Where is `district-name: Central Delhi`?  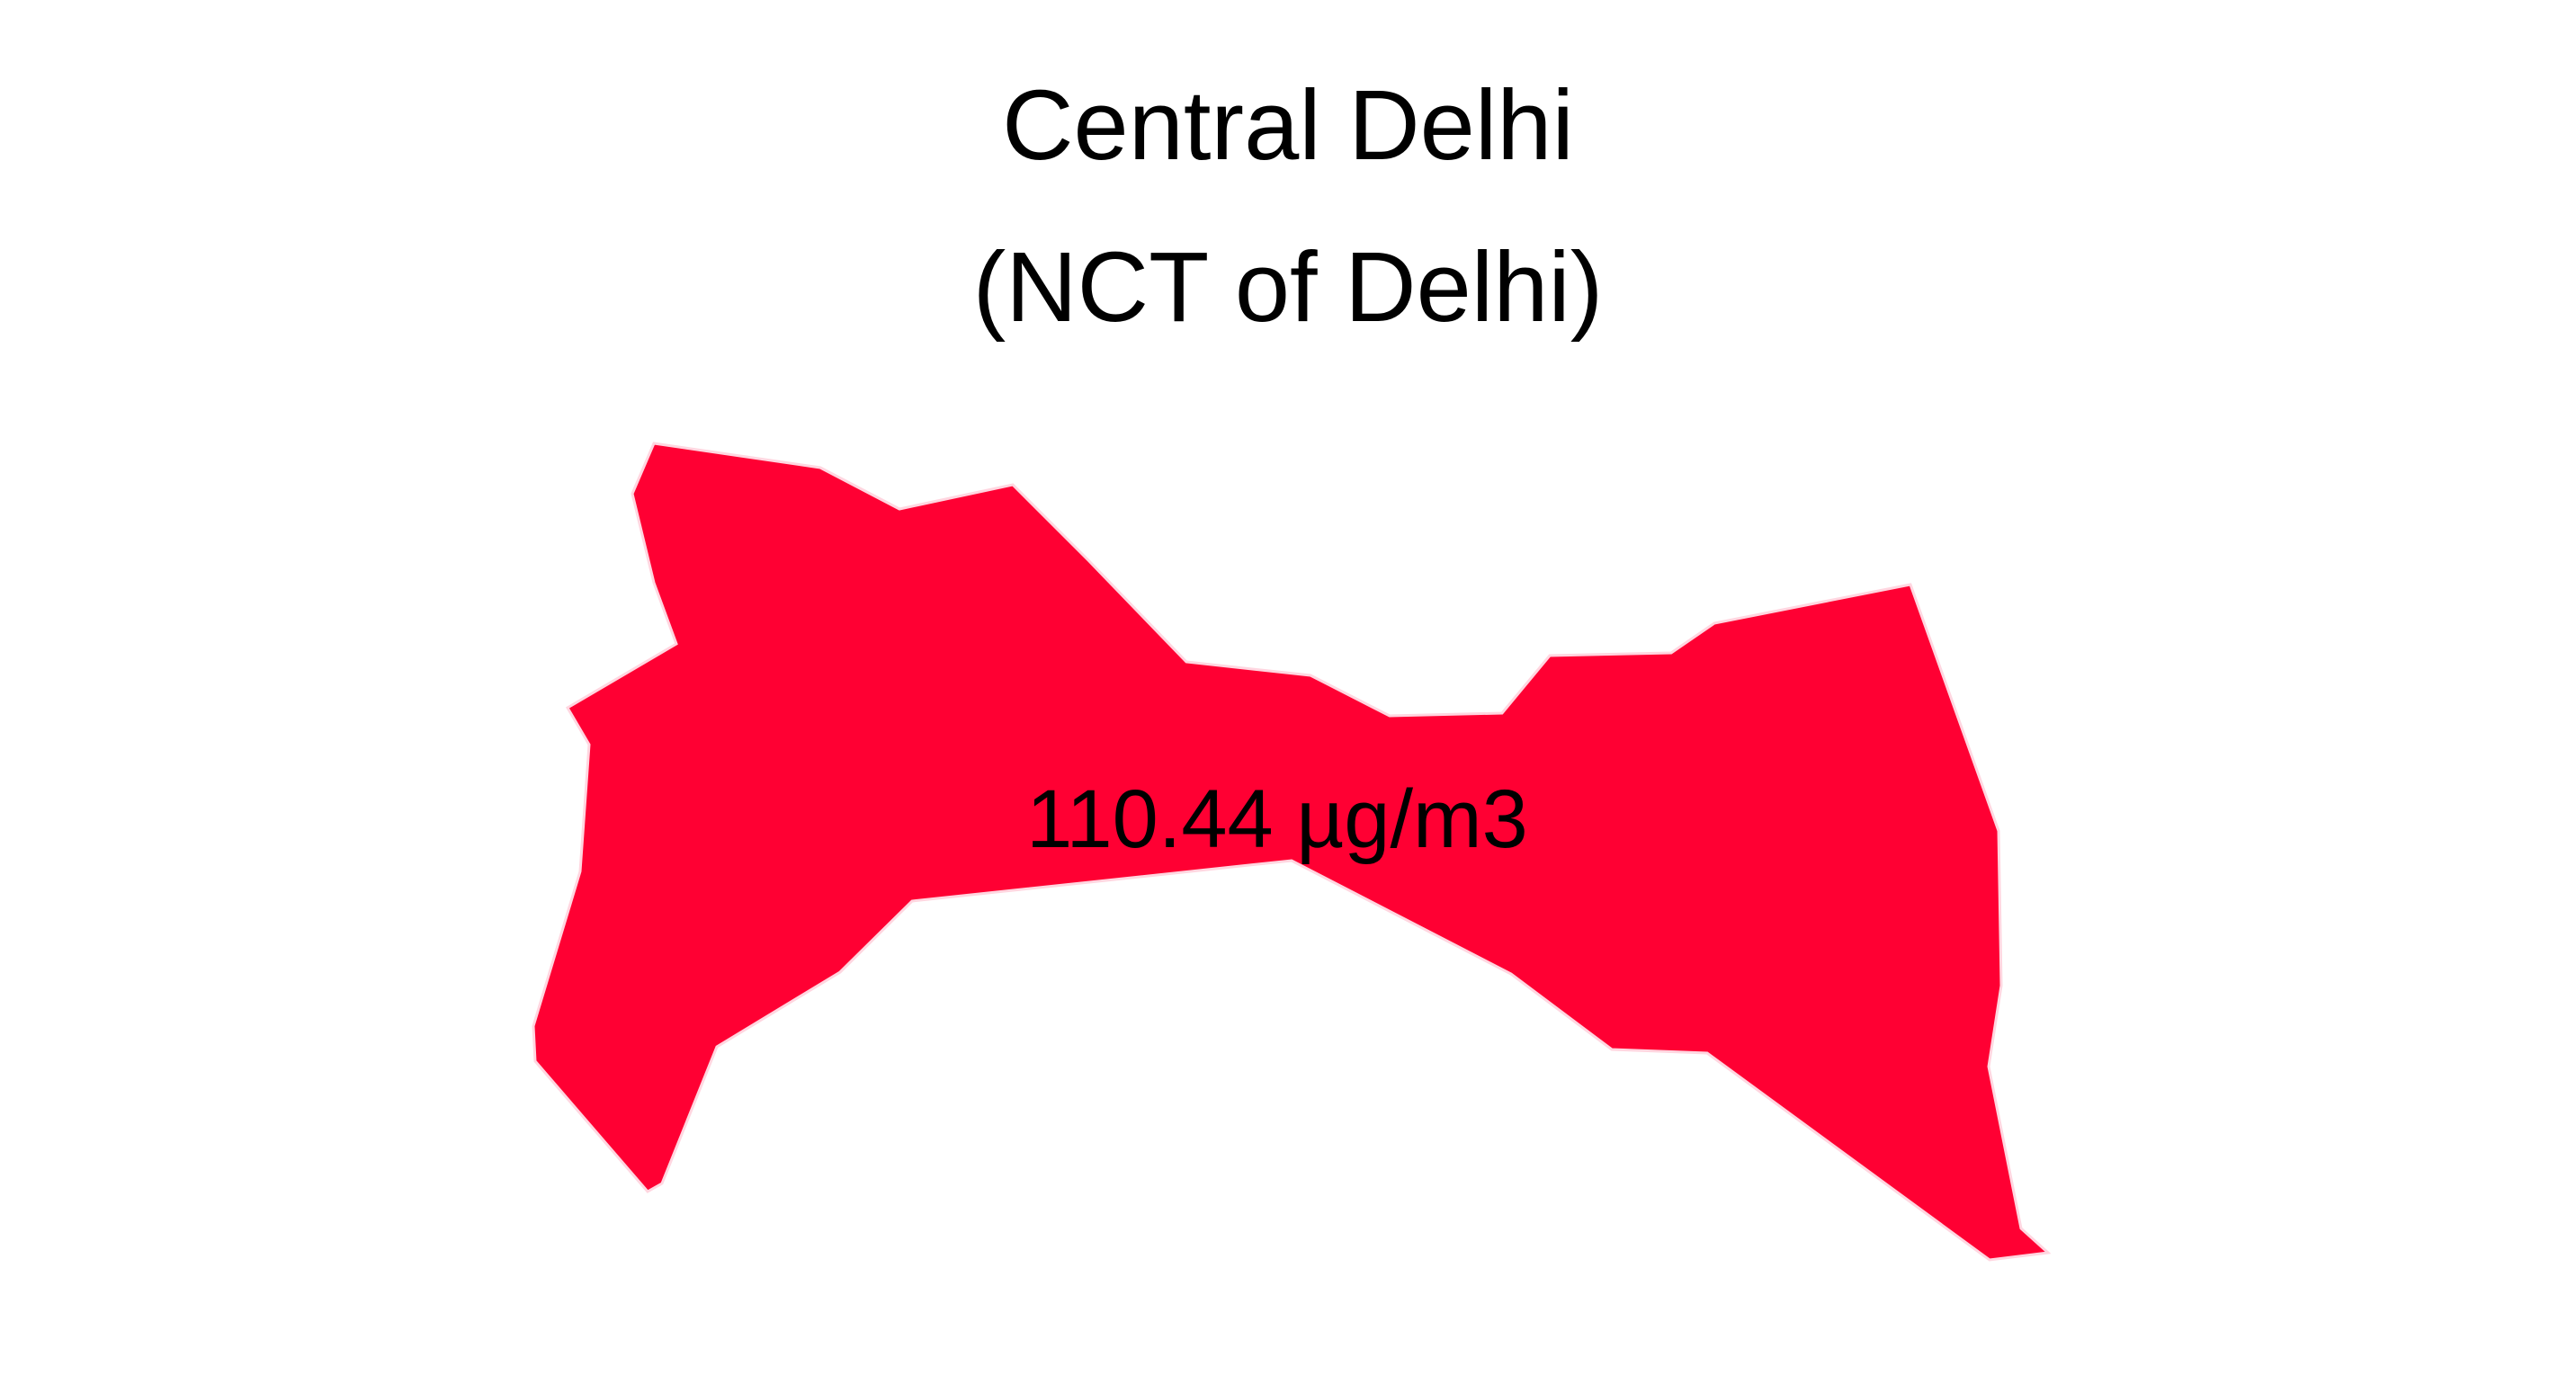
district-name: Central Delhi is located at coordinates (1288, 125).